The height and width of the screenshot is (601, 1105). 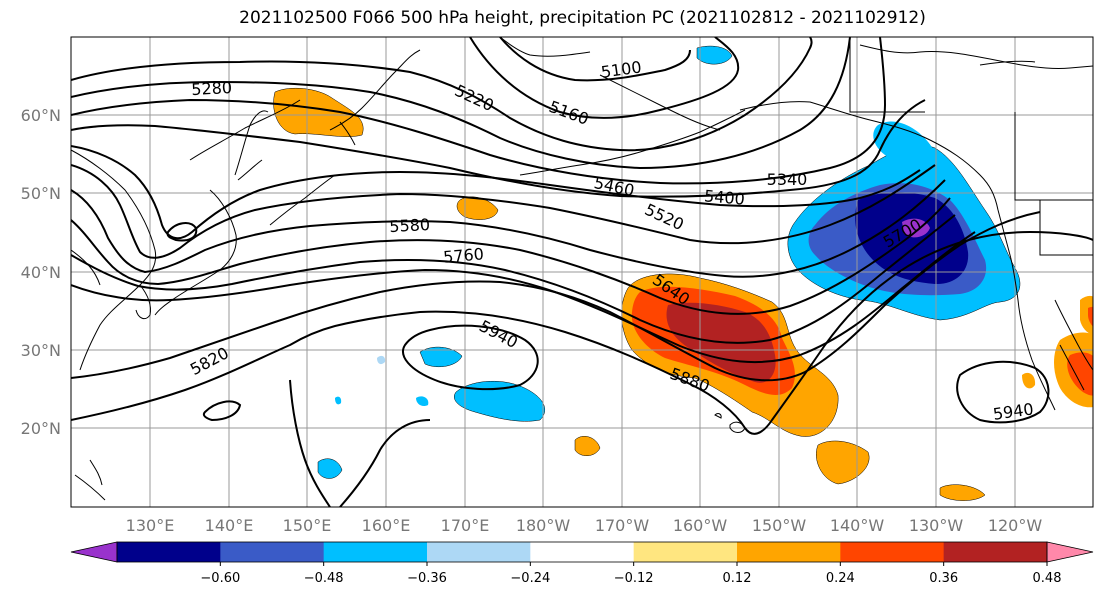 I want to click on precip-region-kamchatka, so click(x=318, y=112).